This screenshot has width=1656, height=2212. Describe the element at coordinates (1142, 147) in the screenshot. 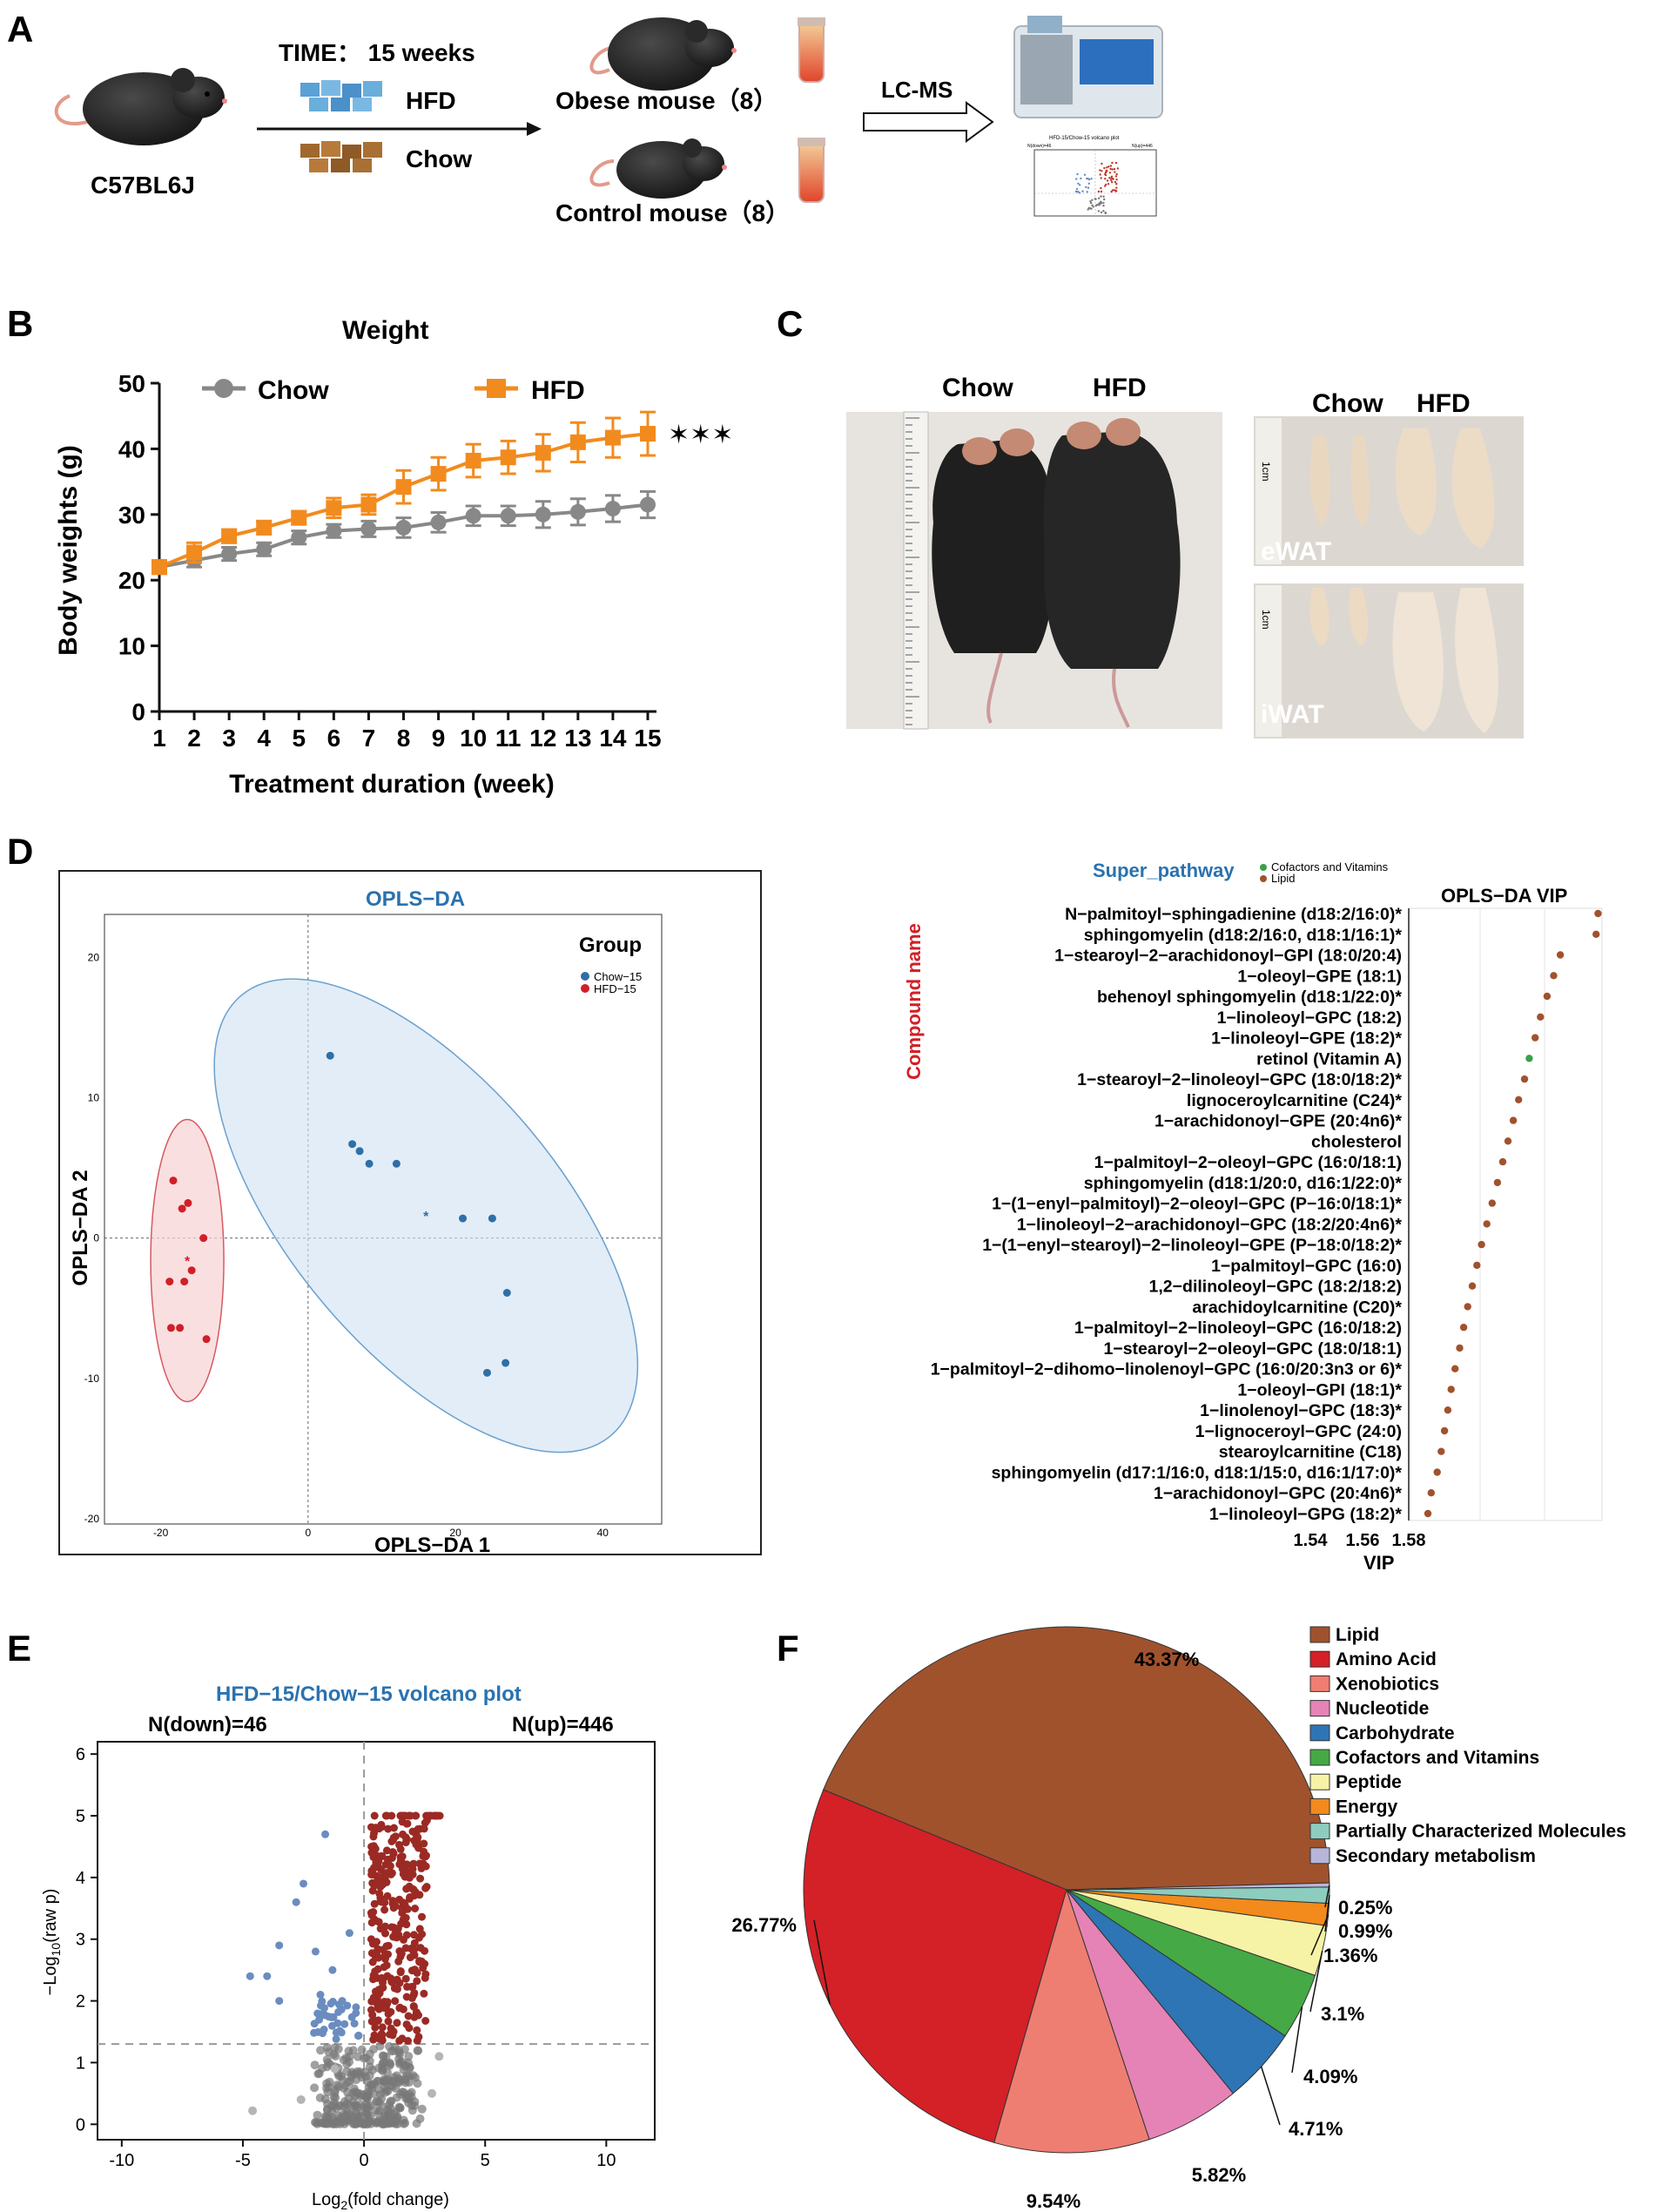

I see `svg-text: N(up)=446` at that location.